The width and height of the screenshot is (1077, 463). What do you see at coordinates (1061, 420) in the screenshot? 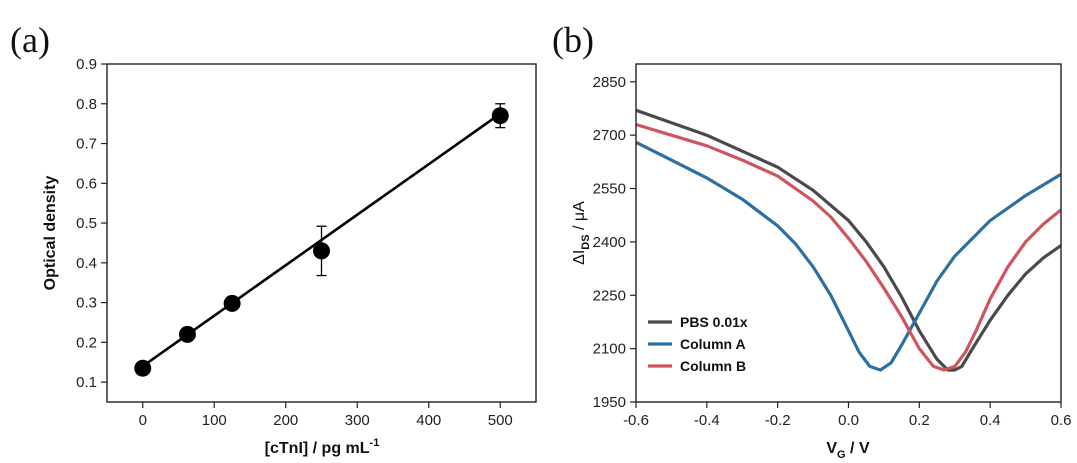
I see `panel-b-x-tick-label: 0.6` at bounding box center [1061, 420].